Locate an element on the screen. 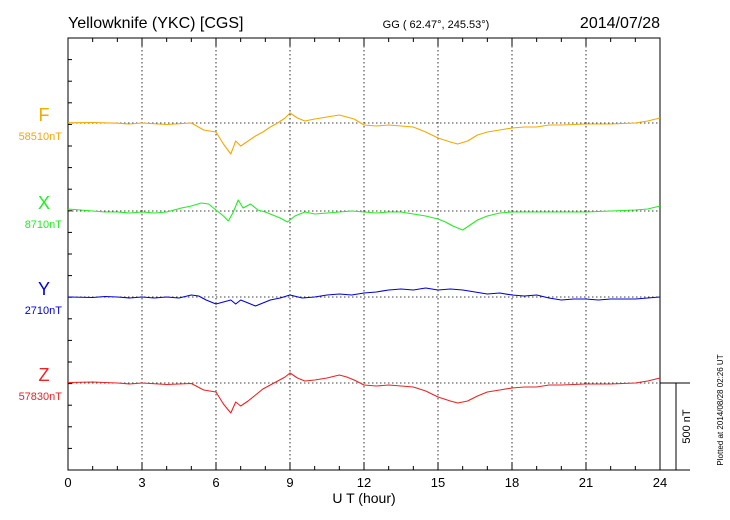 Image resolution: width=730 pixels, height=520 pixels. series-name-y: Y is located at coordinates (44, 289).